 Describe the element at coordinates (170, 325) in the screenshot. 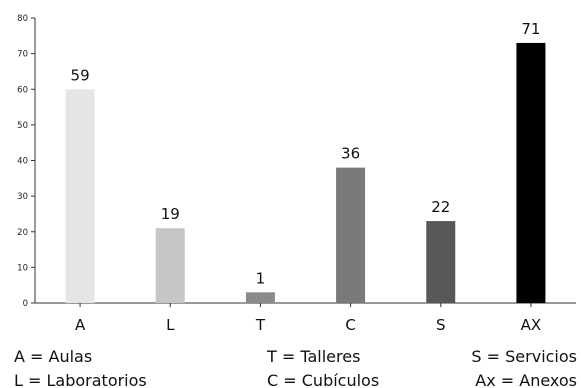

I see `x-tick-label-l: L` at that location.